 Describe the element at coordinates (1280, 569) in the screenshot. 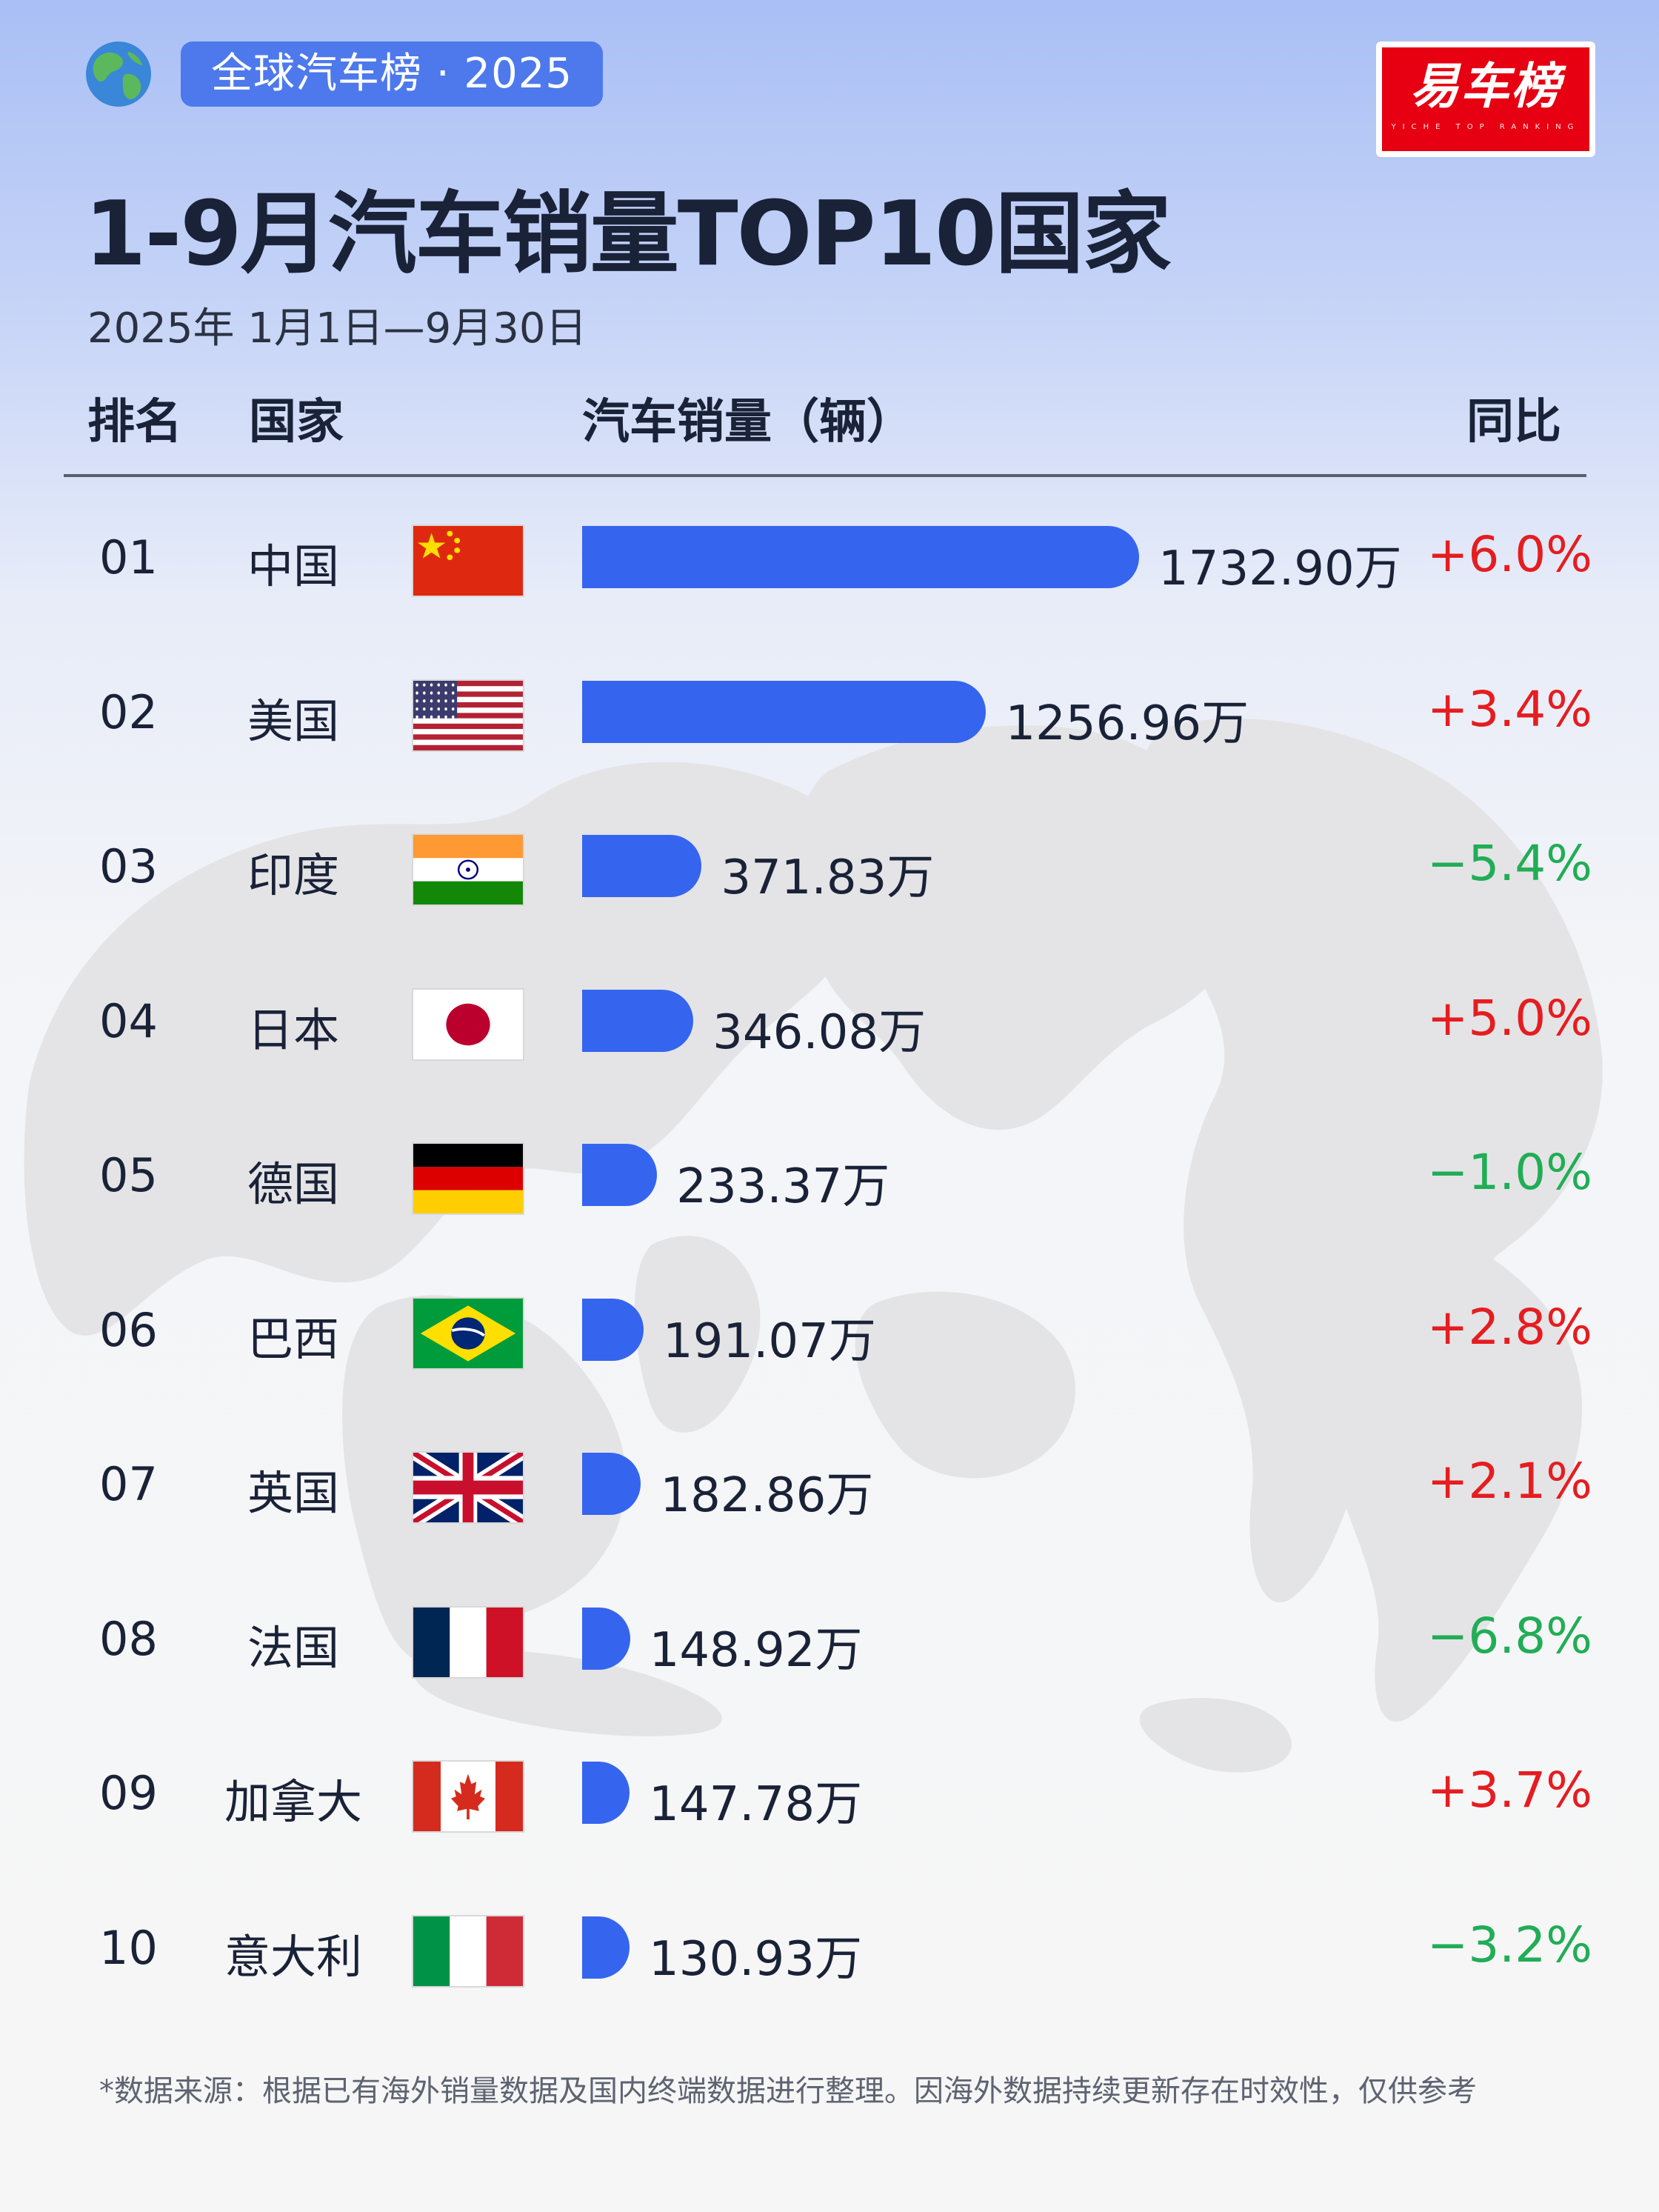

I see `sales-value-label: 1732.90万` at that location.